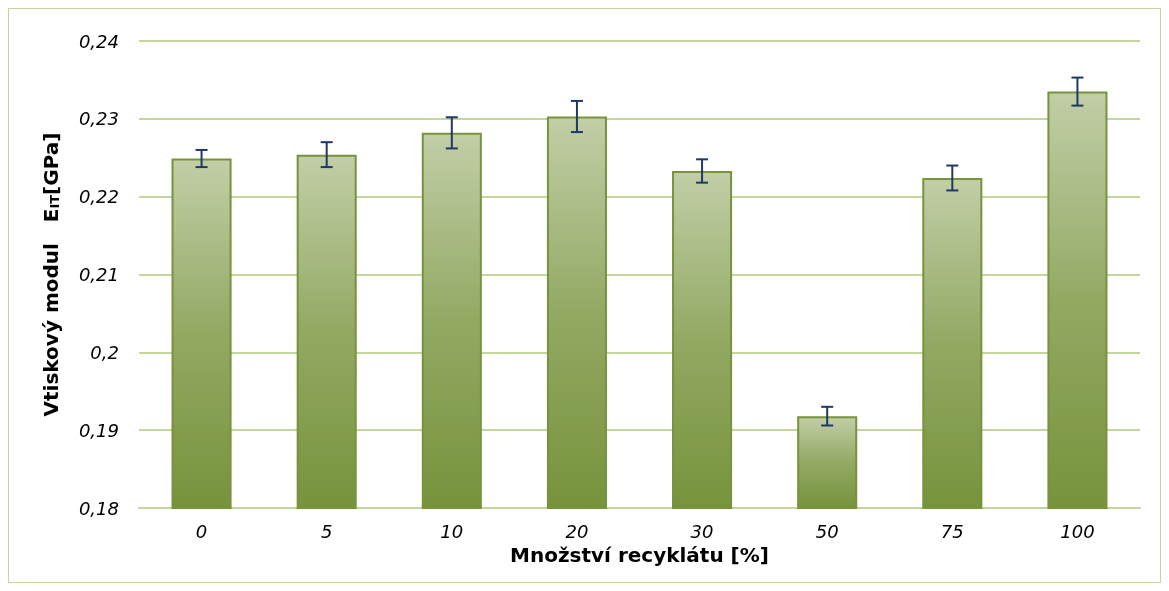 The height and width of the screenshot is (591, 1169). I want to click on x-tick-label: 50, so click(827, 531).